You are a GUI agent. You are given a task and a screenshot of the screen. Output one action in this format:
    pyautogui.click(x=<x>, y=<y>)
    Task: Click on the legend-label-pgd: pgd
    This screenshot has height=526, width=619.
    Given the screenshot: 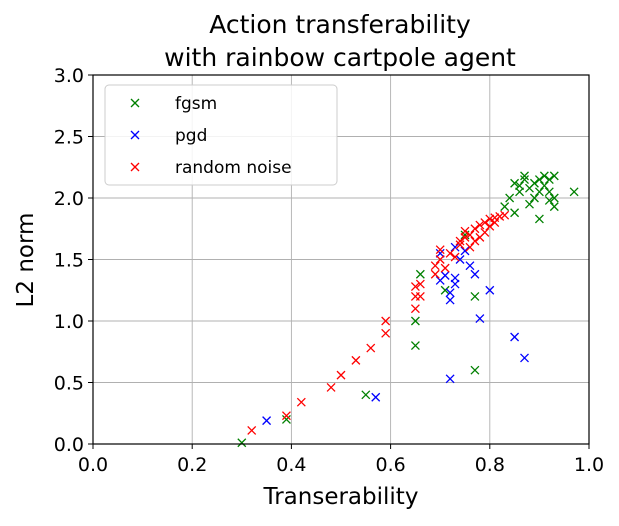 What is the action you would take?
    pyautogui.click(x=191, y=136)
    